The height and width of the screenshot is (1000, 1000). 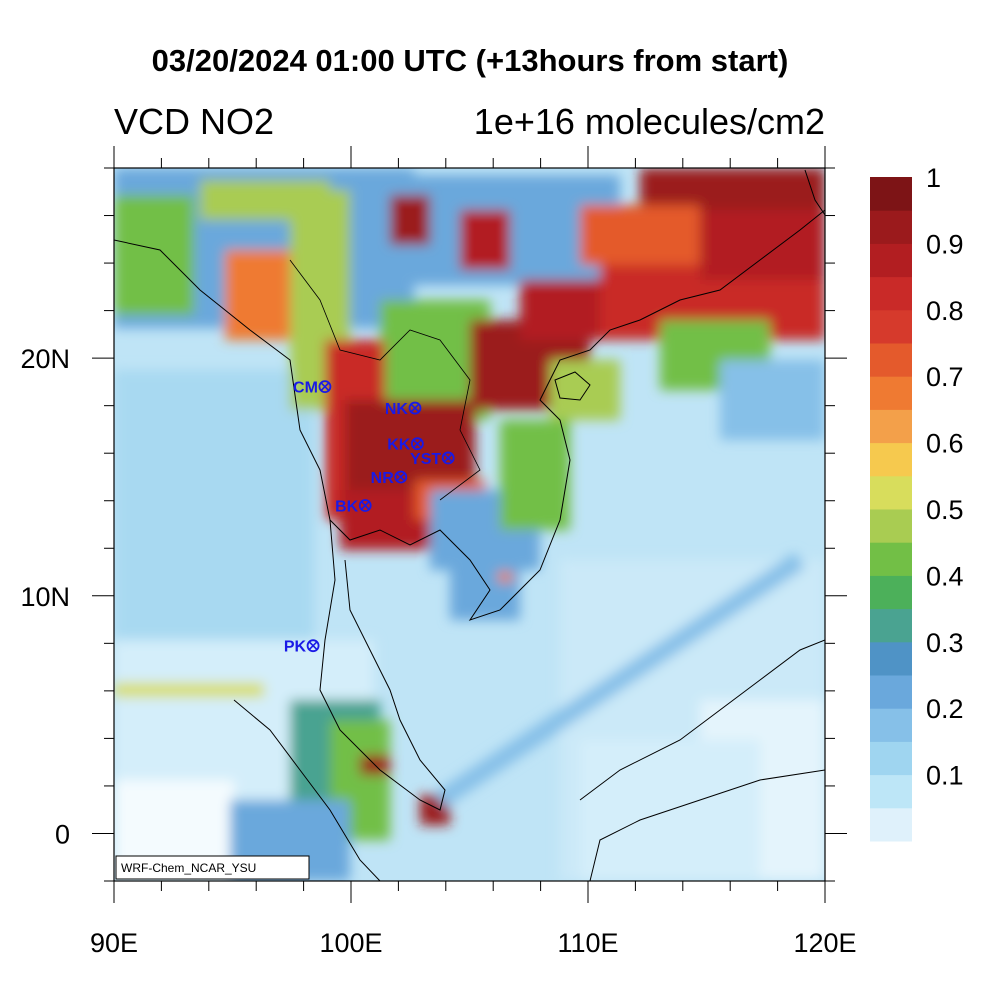 I want to click on colorbar-label: 0.7, so click(x=945, y=377).